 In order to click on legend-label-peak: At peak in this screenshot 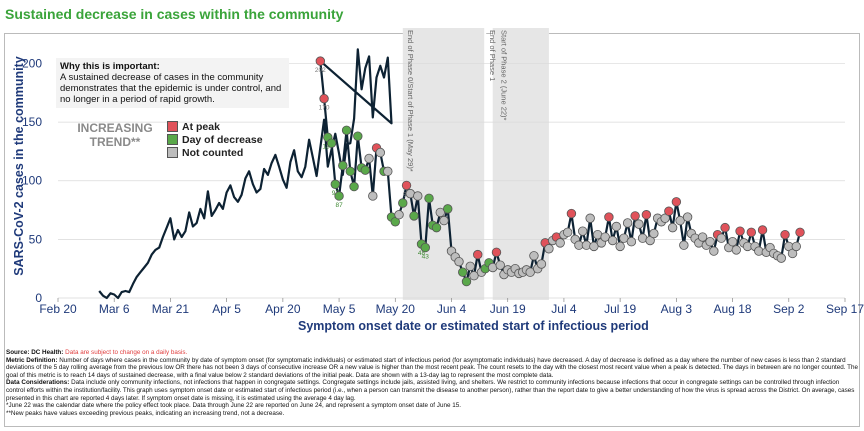, I will do `click(201, 126)`.